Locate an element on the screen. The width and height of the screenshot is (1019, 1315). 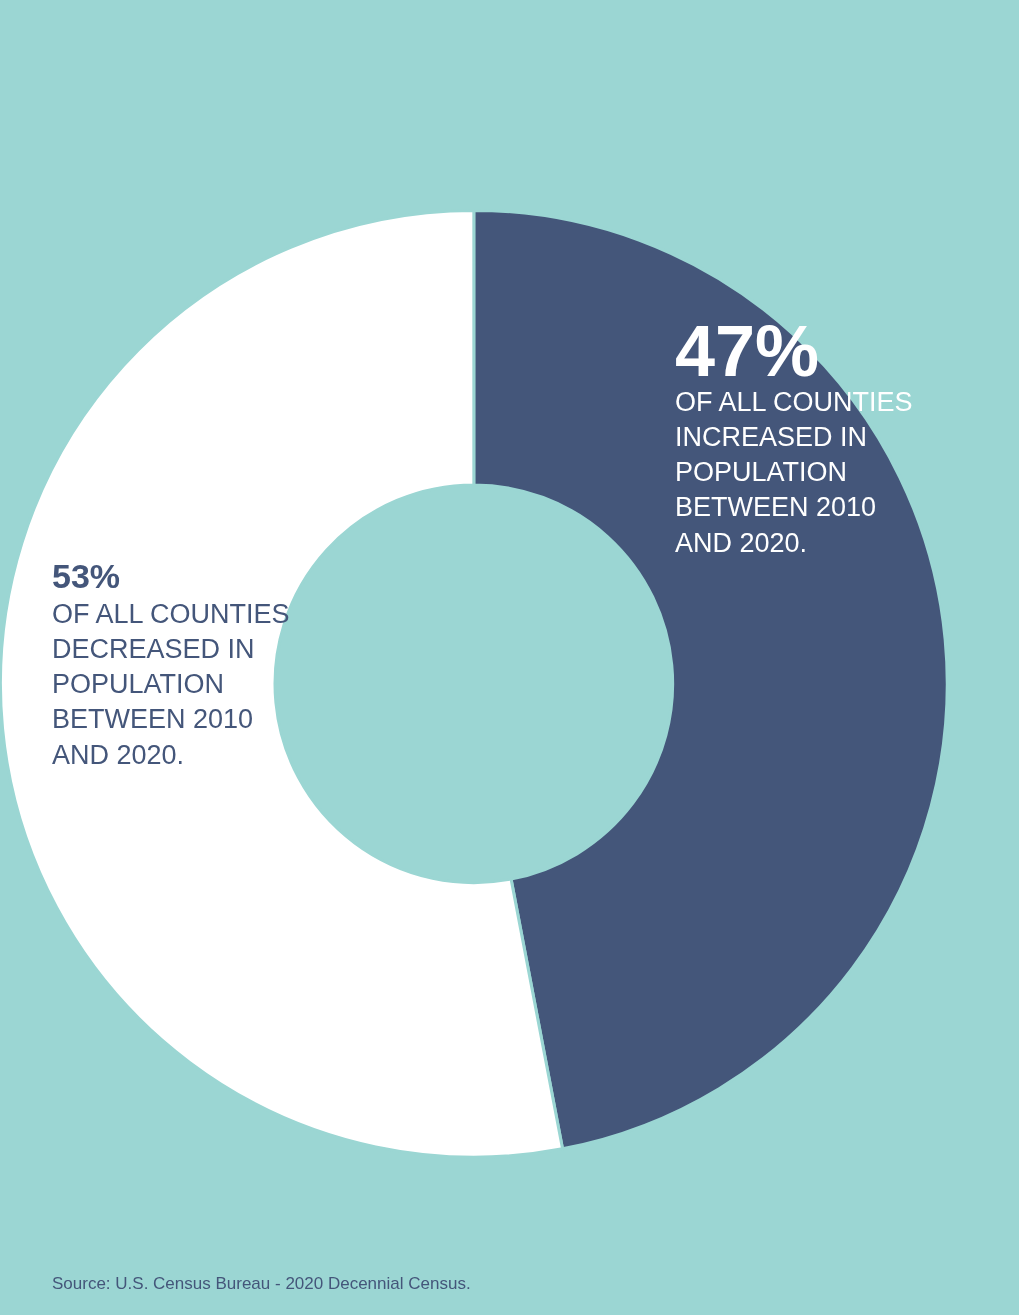
source-note: Source: U.S. Census Bureau - 2020 Decennial Census. is located at coordinates (261, 1283).